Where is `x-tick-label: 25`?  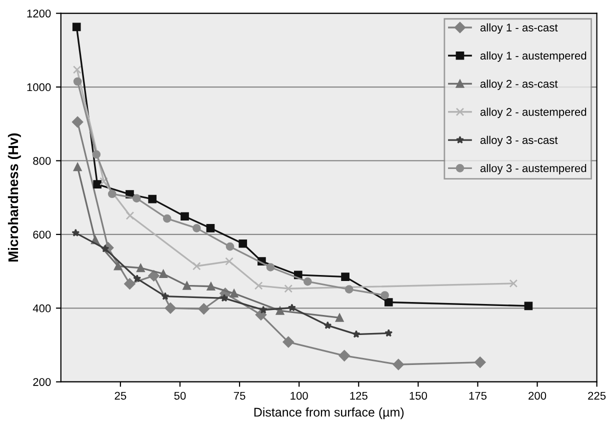
x-tick-label: 25 is located at coordinates (120, 396).